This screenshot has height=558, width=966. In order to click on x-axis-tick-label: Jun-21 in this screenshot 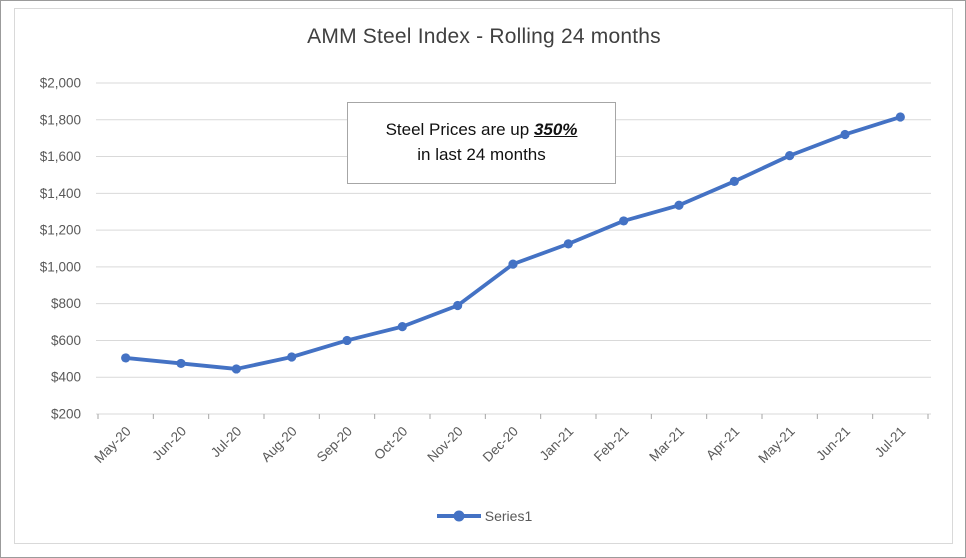, I will do `click(833, 444)`.